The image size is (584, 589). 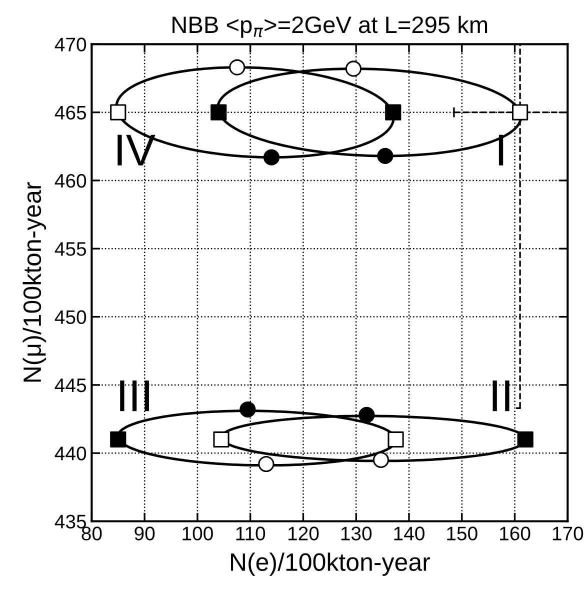 What do you see at coordinates (70, 181) in the screenshot?
I see `y-tick-label: 460` at bounding box center [70, 181].